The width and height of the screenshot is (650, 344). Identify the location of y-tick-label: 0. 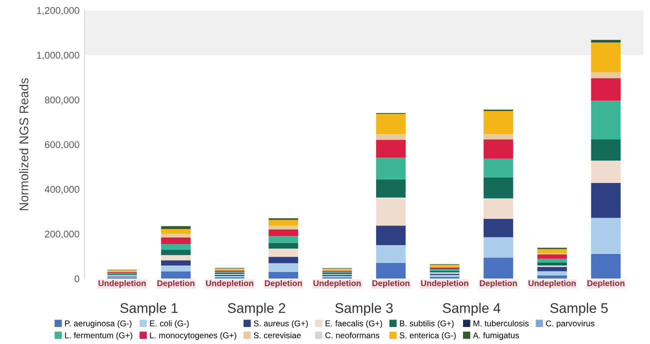
(77, 278).